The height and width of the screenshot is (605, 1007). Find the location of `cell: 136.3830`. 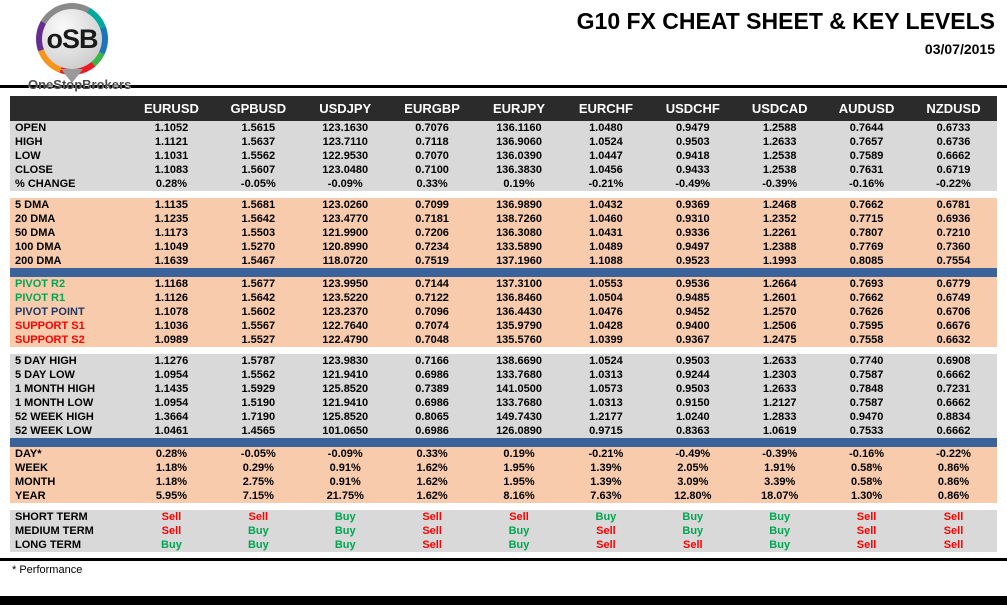

cell: 136.3830 is located at coordinates (519, 170).